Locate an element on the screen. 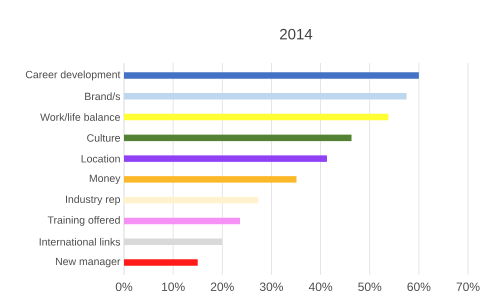 The image size is (500, 297). y-tick-label: Training offered is located at coordinates (84, 221).